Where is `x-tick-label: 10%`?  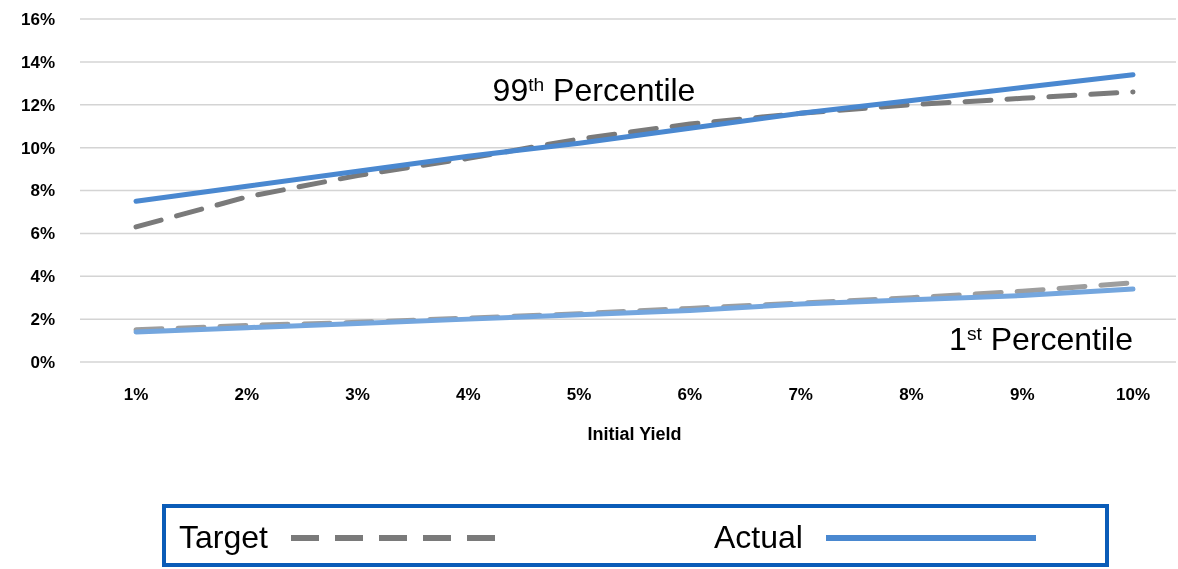
x-tick-label: 10% is located at coordinates (1133, 394).